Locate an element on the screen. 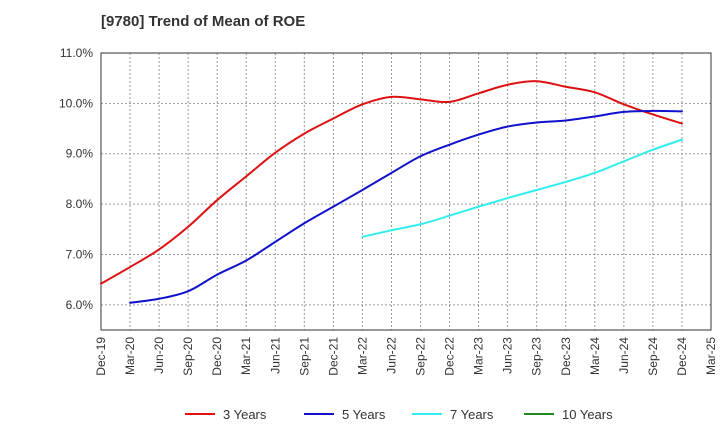 Image resolution: width=720 pixels, height=440 pixels. x-tick-label: Mar-22 is located at coordinates (362, 356).